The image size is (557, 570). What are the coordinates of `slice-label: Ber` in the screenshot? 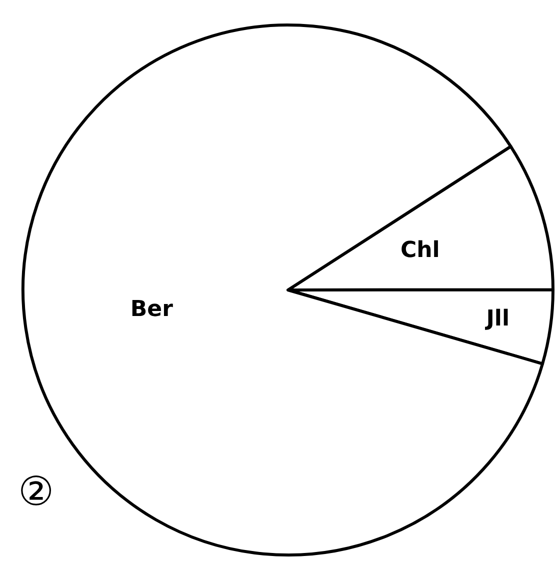 It's located at (152, 309).